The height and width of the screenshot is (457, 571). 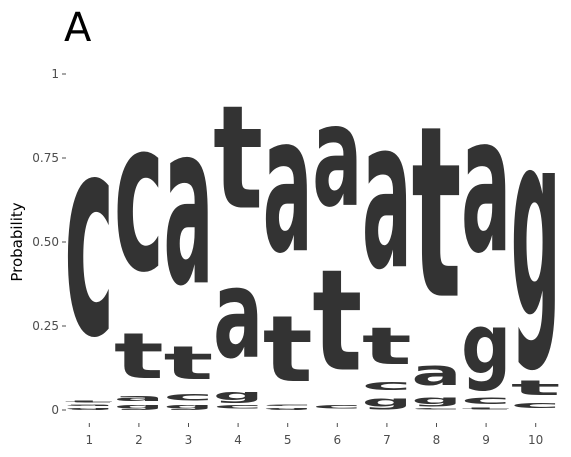 I want to click on x-tick-label: 6, so click(x=337, y=440).